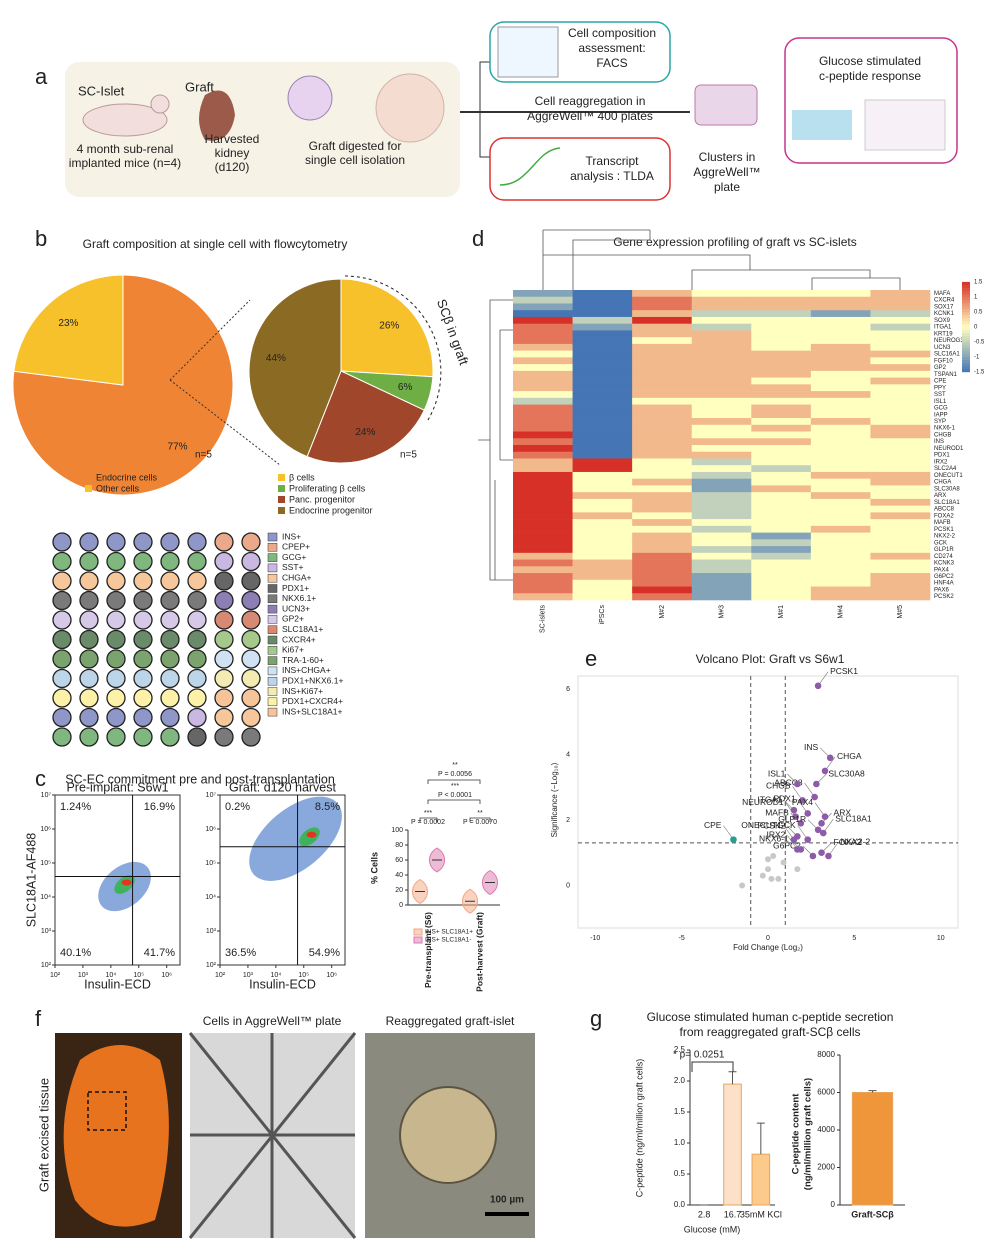 This screenshot has width=1000, height=1260. I want to click on annotation: P < 0.0001, so click(455, 795).